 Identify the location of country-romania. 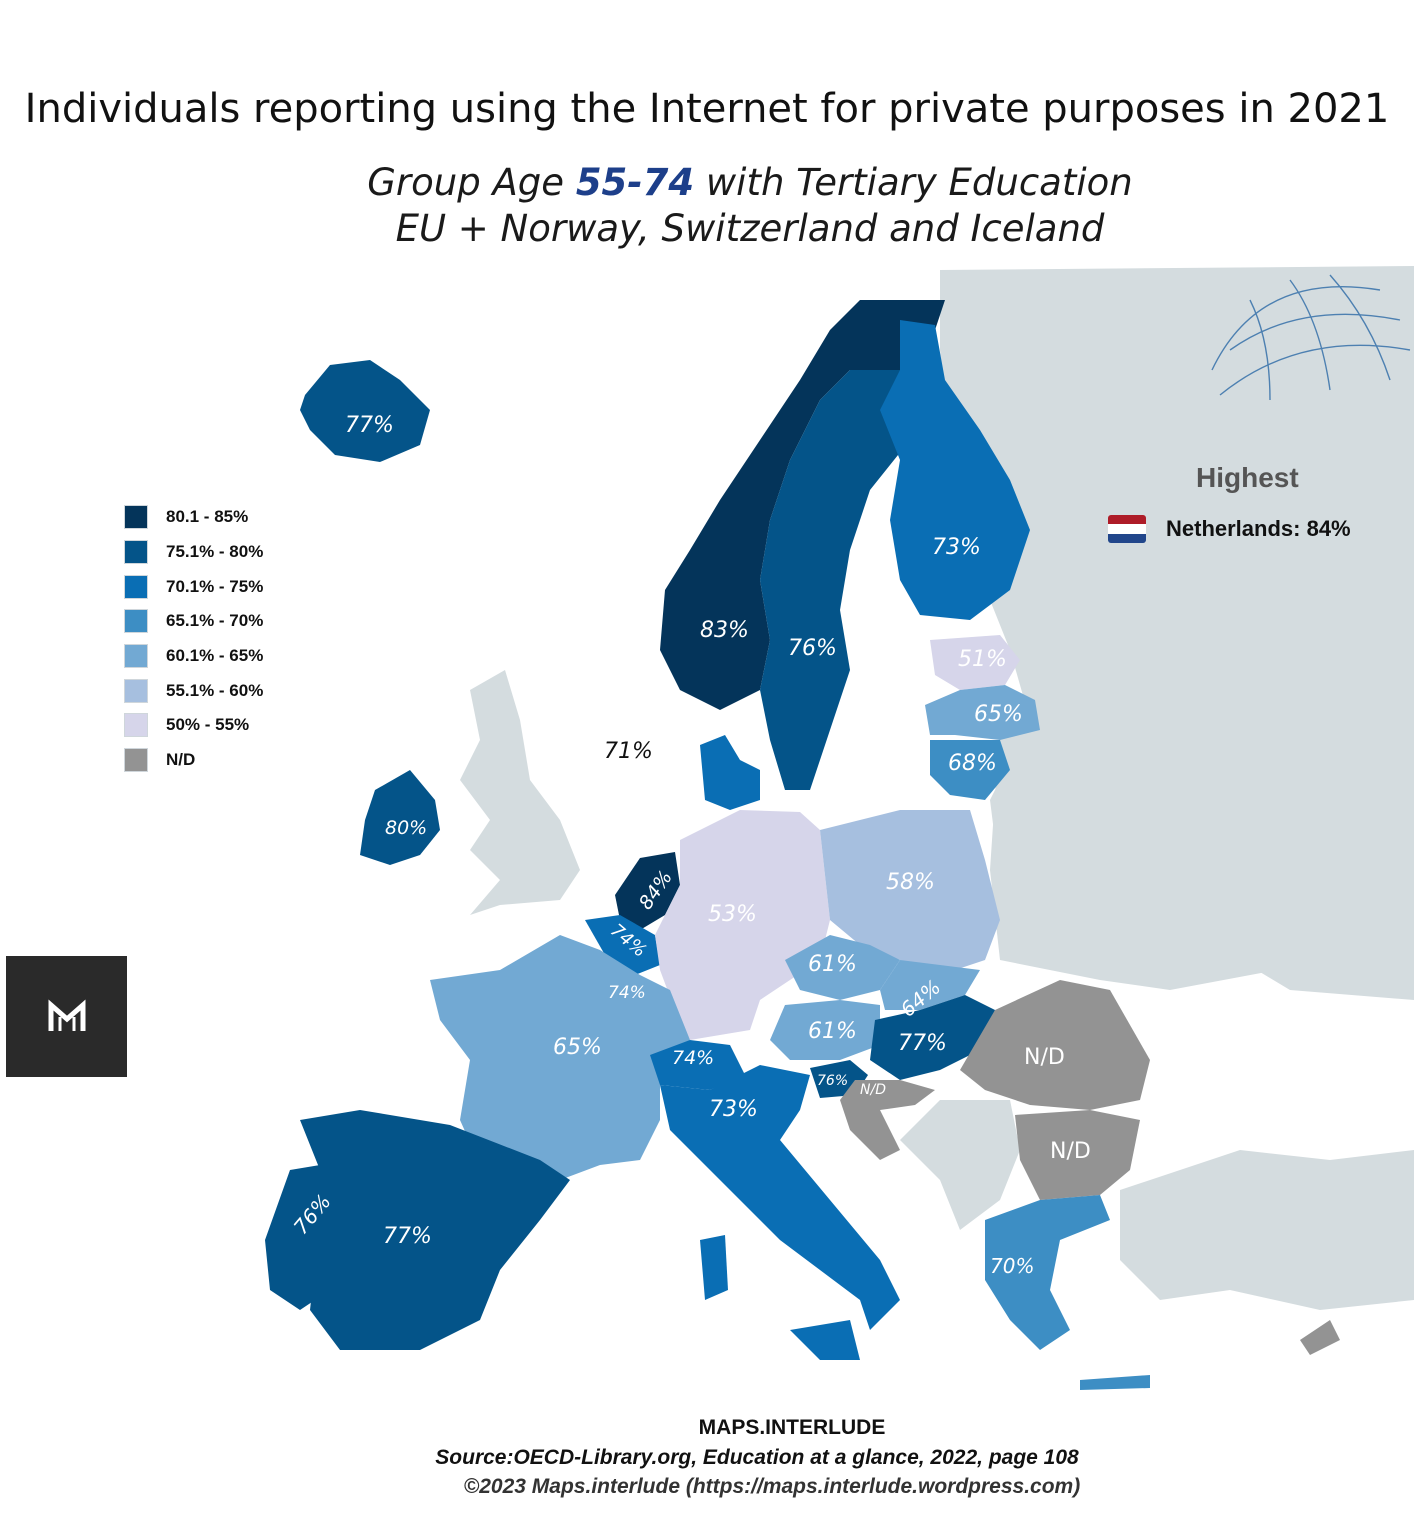
(1055, 1045).